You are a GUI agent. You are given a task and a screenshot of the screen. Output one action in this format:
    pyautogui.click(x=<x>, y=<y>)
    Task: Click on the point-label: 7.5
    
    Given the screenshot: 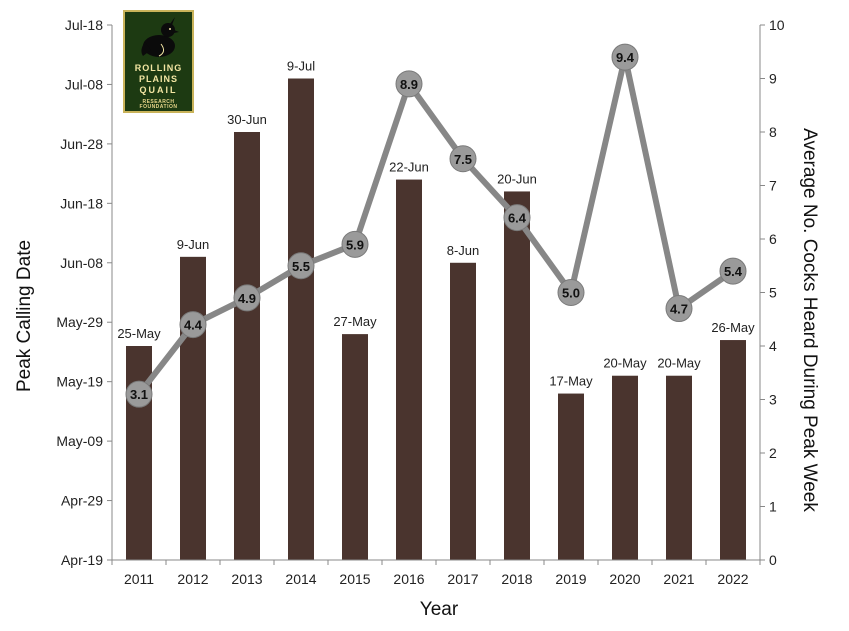 What is the action you would take?
    pyautogui.click(x=463, y=159)
    